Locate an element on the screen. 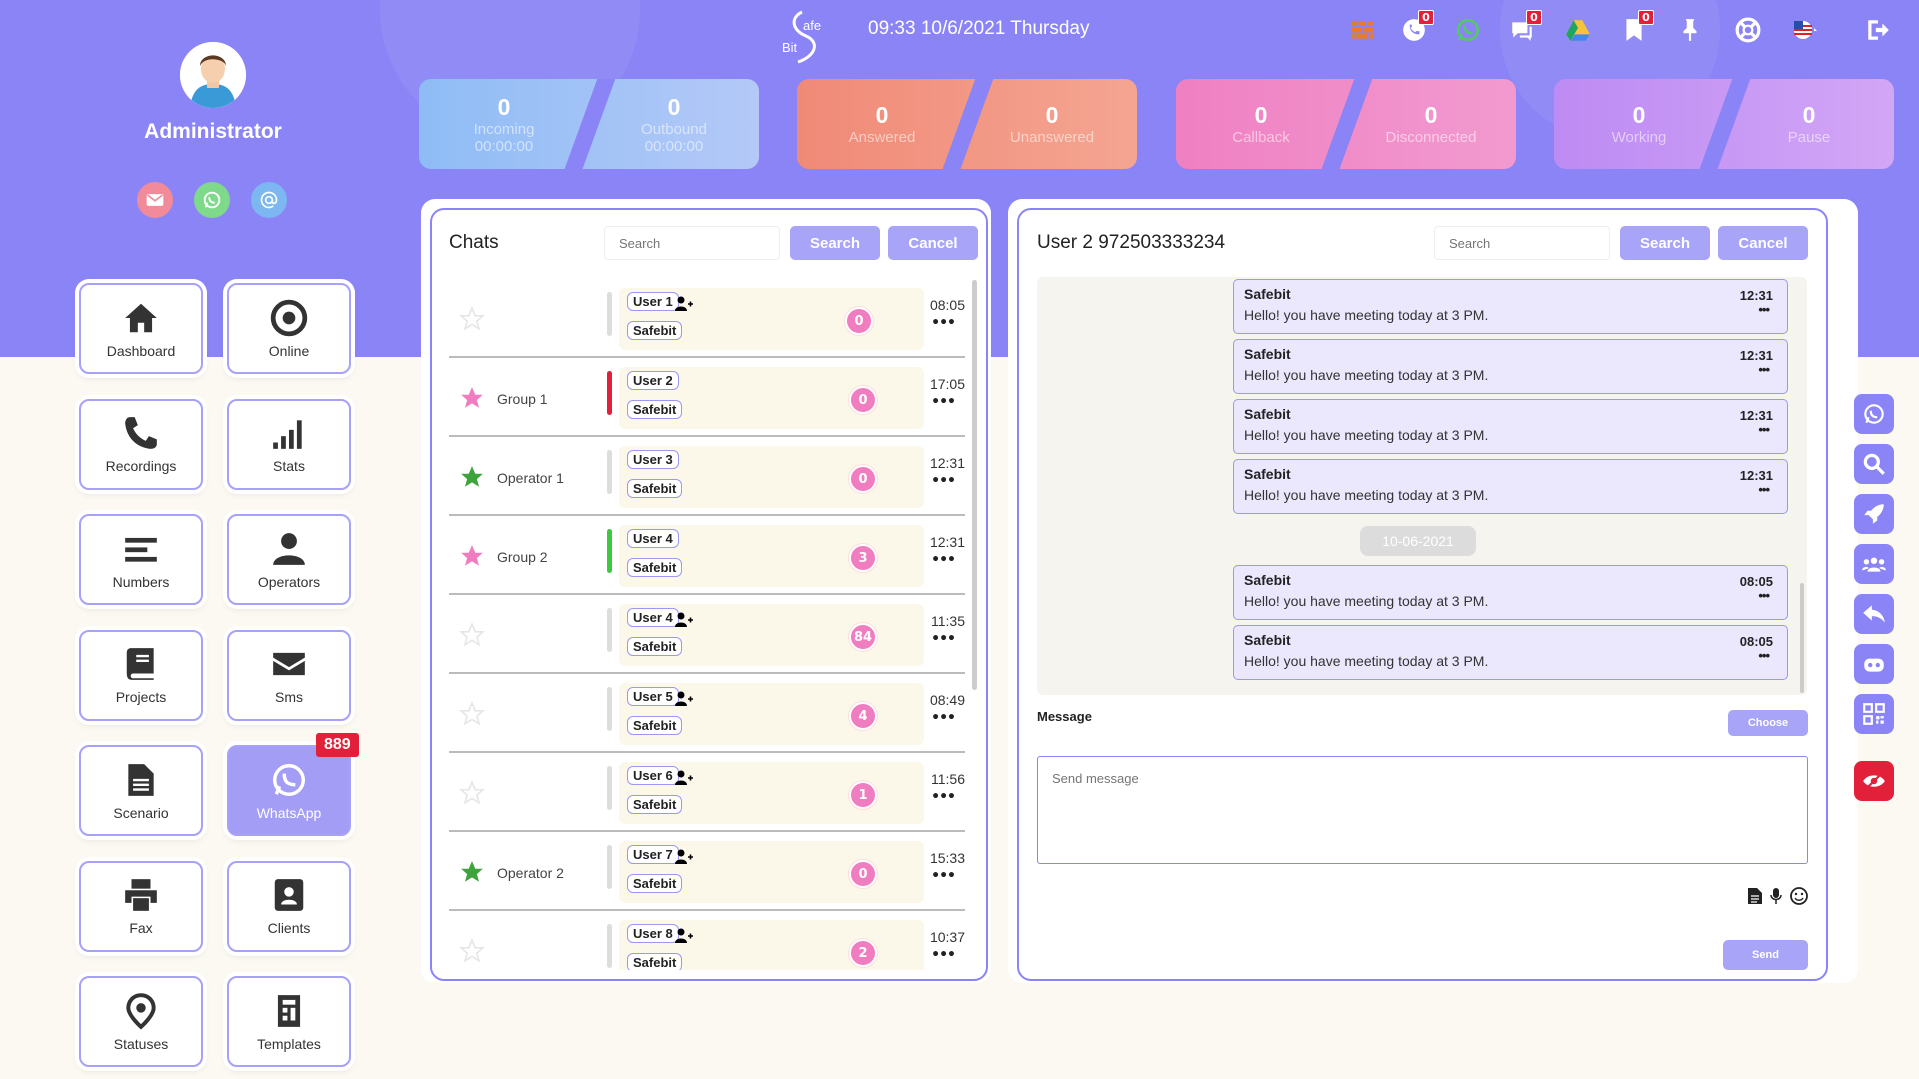 This screenshot has height=1079, width=1919. nav-sms: Sms is located at coordinates (289, 675).